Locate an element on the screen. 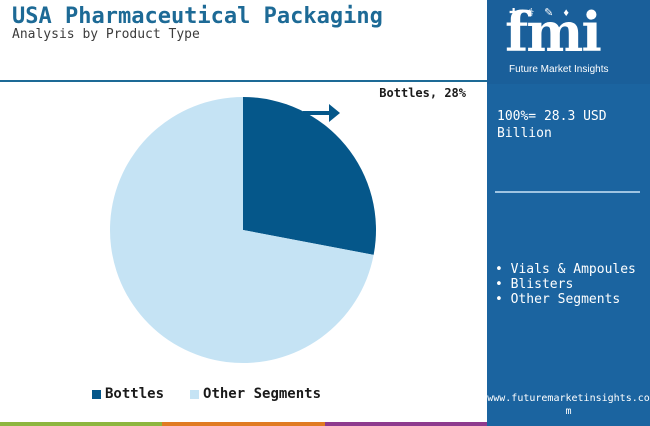  segment-item: • Blisters is located at coordinates (534, 284).